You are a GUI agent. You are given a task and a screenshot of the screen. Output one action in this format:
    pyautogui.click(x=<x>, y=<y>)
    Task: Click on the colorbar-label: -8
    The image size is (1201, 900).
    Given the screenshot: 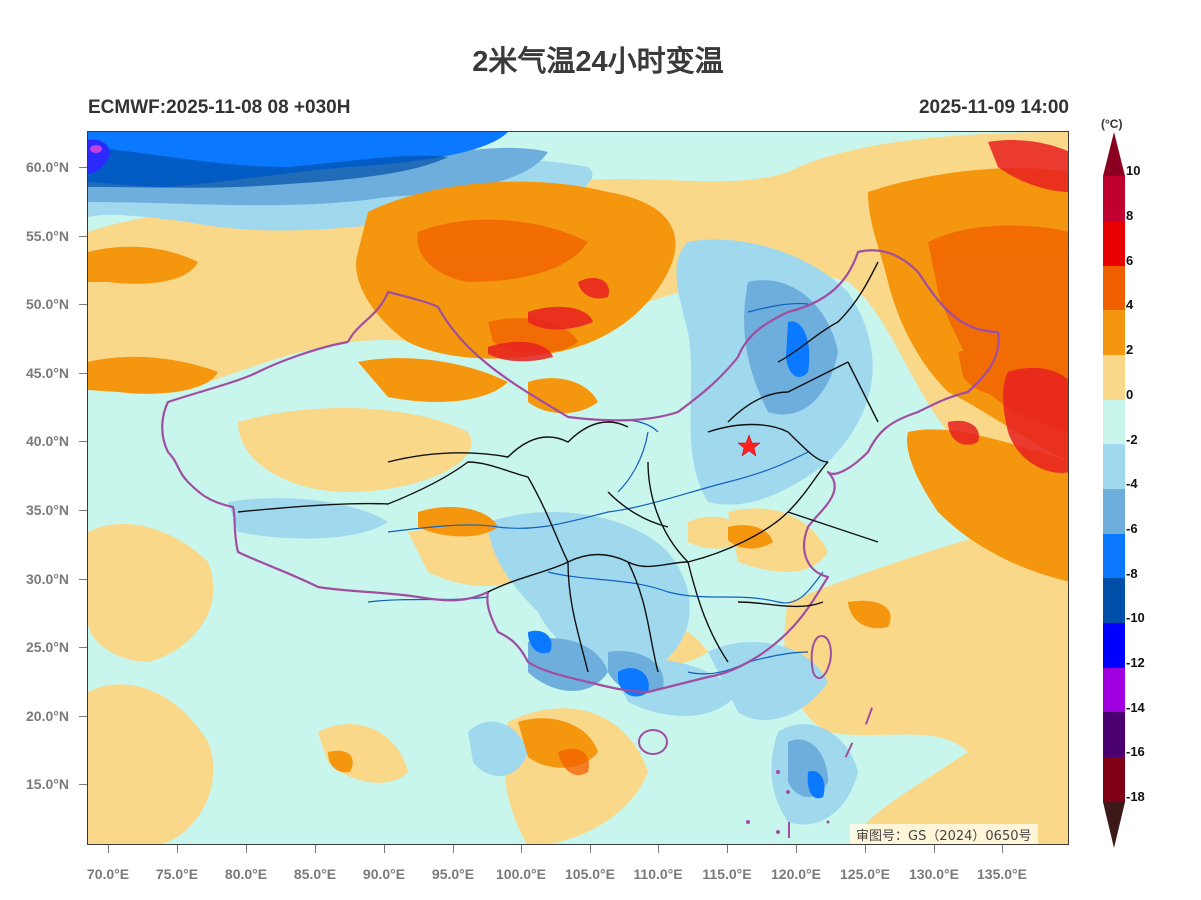 What is the action you would take?
    pyautogui.click(x=1132, y=573)
    